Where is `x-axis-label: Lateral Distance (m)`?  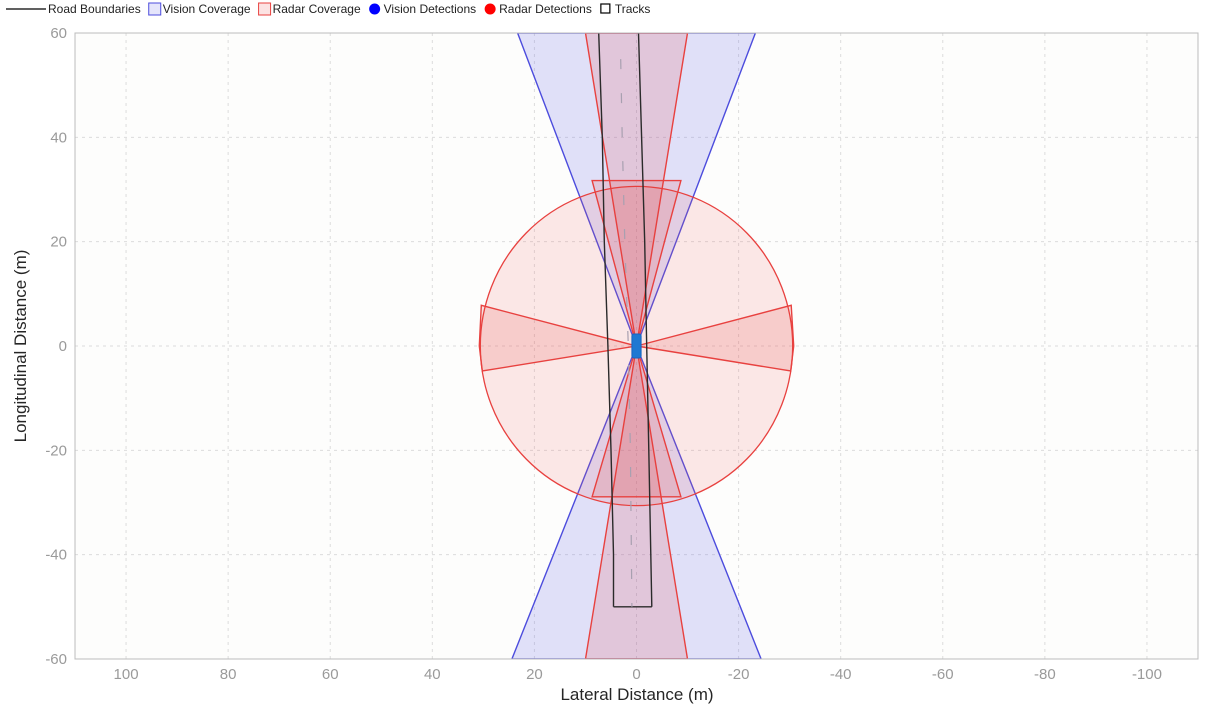
x-axis-label: Lateral Distance (m) is located at coordinates (636, 694).